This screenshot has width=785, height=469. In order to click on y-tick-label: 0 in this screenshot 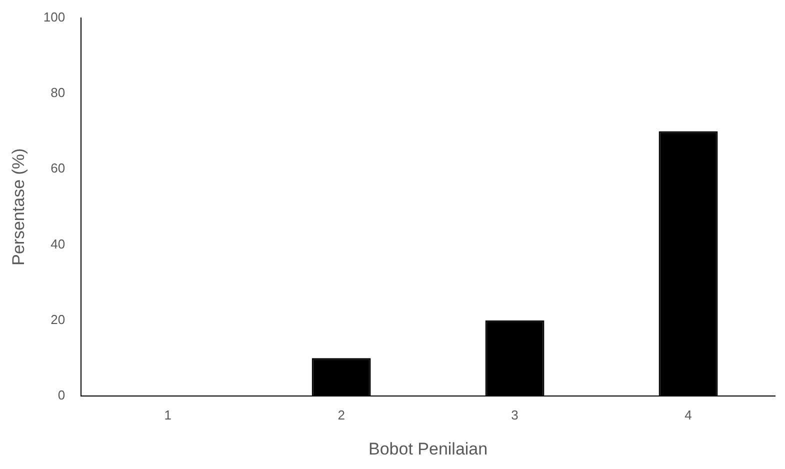, I will do `click(62, 395)`.